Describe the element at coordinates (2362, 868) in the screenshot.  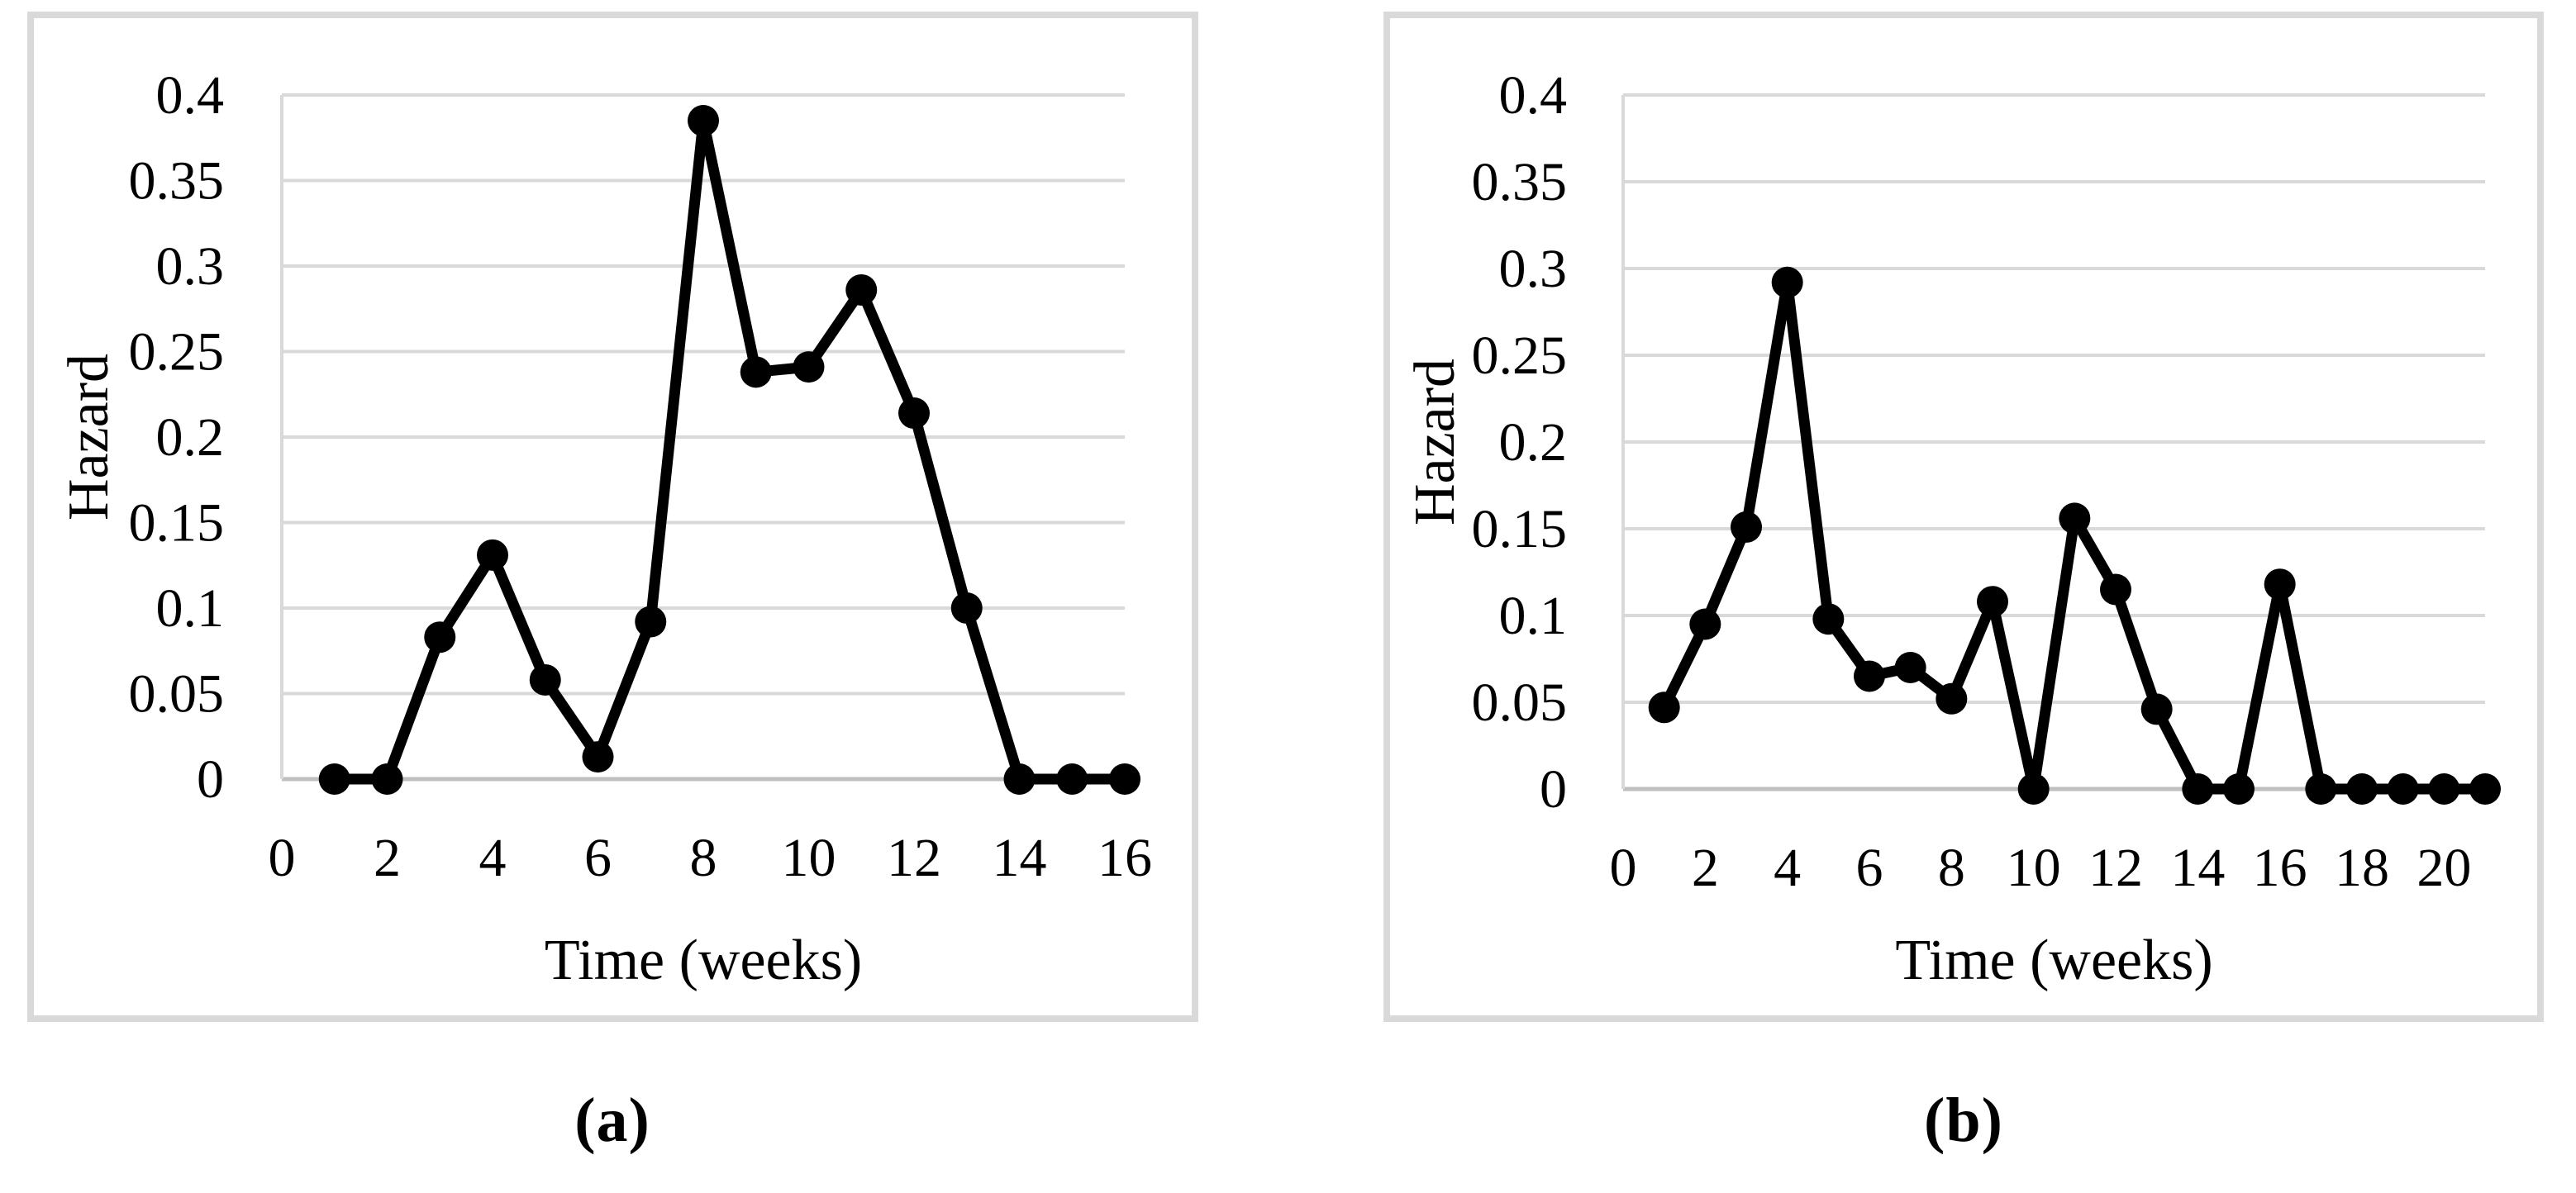
I see `x-tick-label: 18` at that location.